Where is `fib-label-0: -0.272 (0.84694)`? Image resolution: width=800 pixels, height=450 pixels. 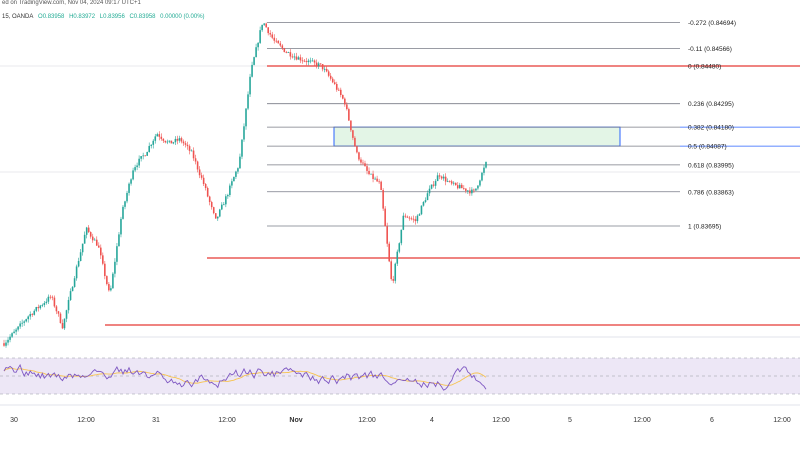 fib-label-0: -0.272 (0.84694) is located at coordinates (712, 23).